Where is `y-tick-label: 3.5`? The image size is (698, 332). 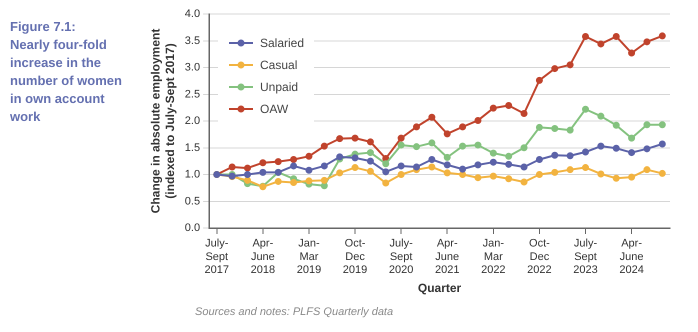 y-tick-label: 3.5 is located at coordinates (192, 40).